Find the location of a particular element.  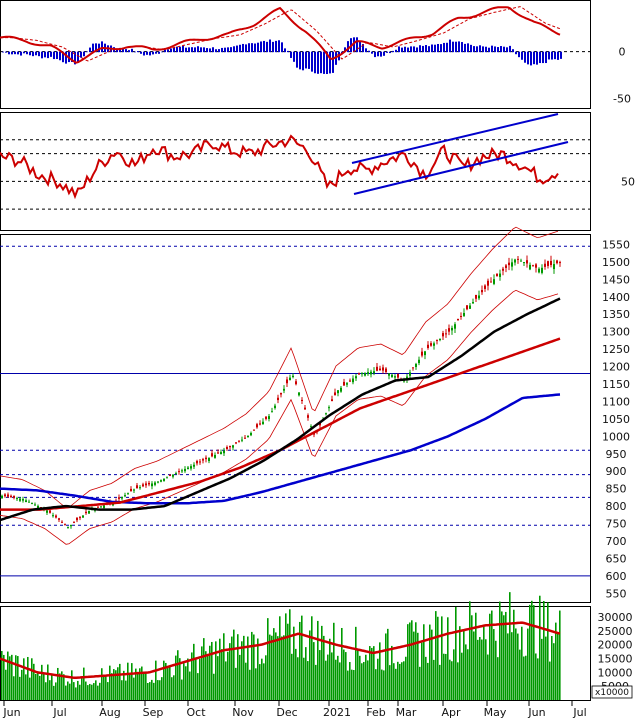

x-axis-label: Oct is located at coordinates (196, 712).